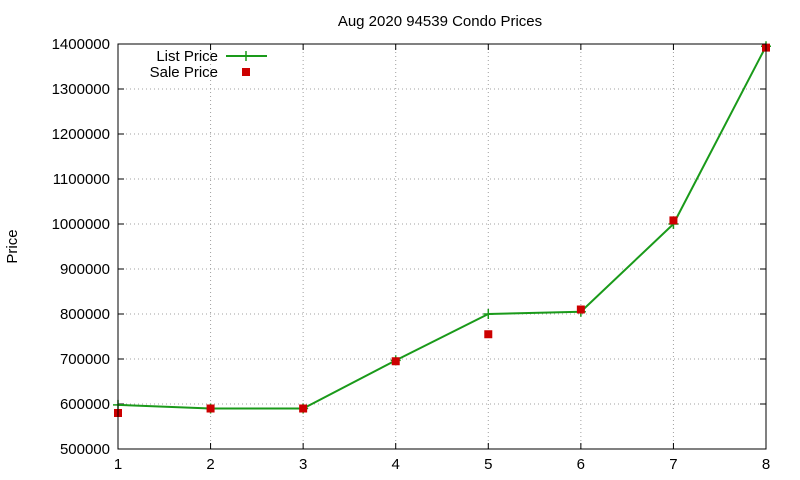 The width and height of the screenshot is (800, 480). Describe the element at coordinates (12, 246) in the screenshot. I see `y-axis-label: Price` at that location.